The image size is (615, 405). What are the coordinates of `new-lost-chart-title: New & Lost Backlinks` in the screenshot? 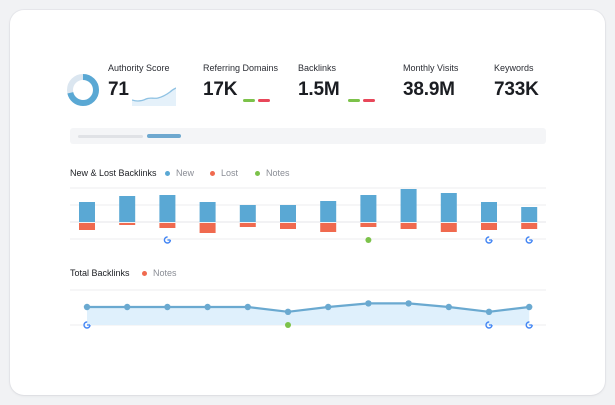 It's located at (113, 173).